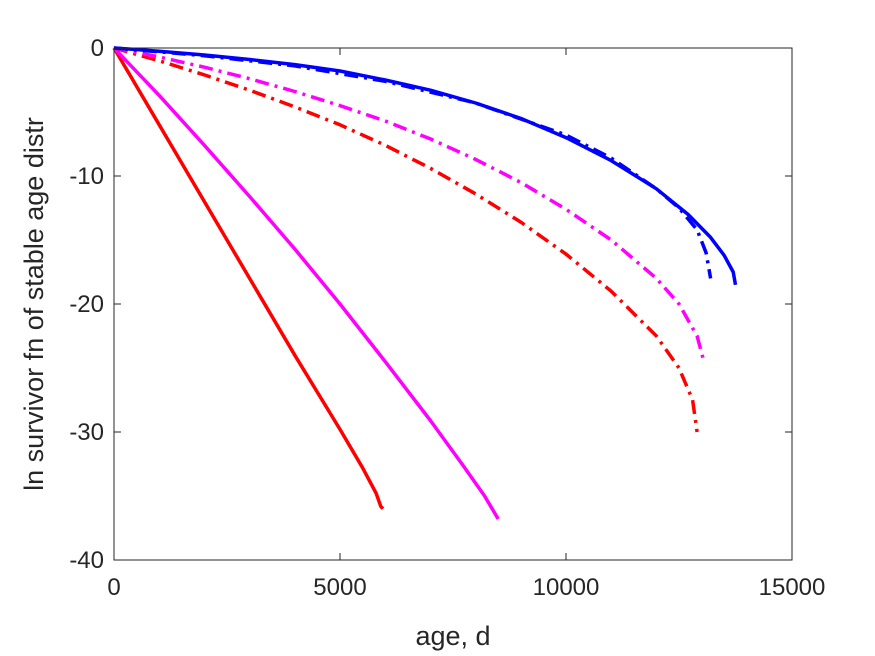 The width and height of the screenshot is (875, 656). I want to click on y-tick-label: 0, so click(97, 48).